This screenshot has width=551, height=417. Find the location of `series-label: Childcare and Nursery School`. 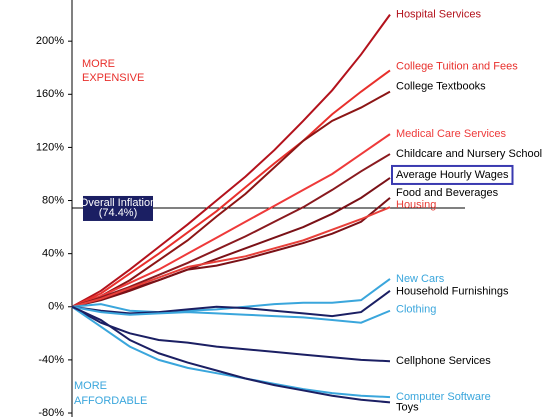

series-label: Childcare and Nursery School is located at coordinates (469, 154).